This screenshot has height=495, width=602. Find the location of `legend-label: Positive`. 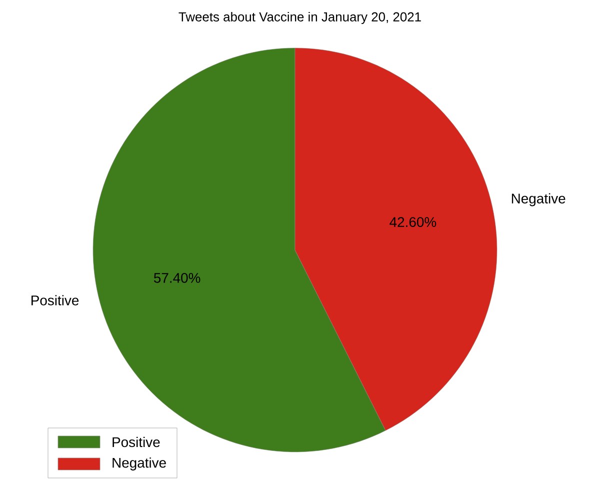

legend-label: Positive is located at coordinates (136, 442).